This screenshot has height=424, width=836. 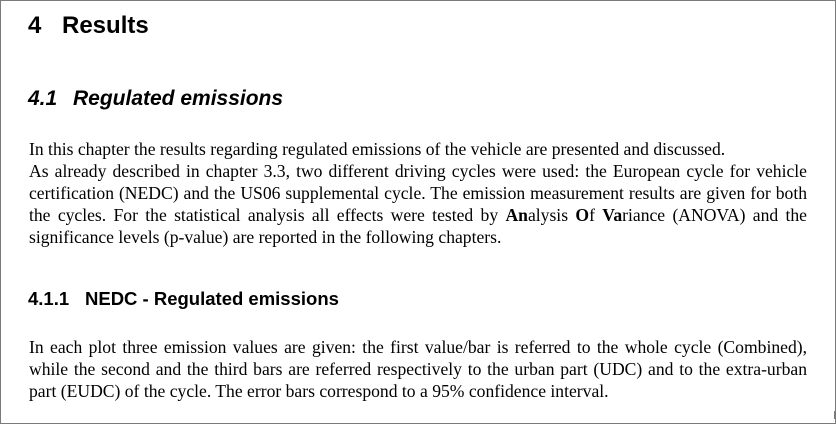 What do you see at coordinates (551, 215) in the screenshot?
I see `anova-text-alysis: alysis` at bounding box center [551, 215].